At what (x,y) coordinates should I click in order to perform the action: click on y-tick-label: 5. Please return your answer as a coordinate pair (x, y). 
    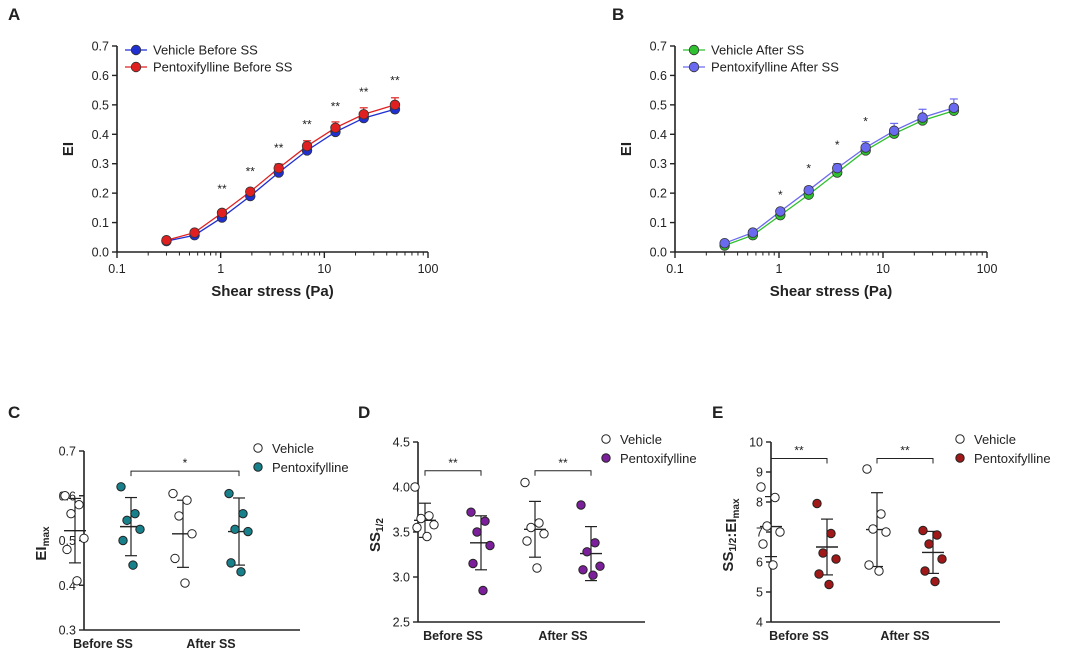
    Looking at the image, I should click on (759, 593).